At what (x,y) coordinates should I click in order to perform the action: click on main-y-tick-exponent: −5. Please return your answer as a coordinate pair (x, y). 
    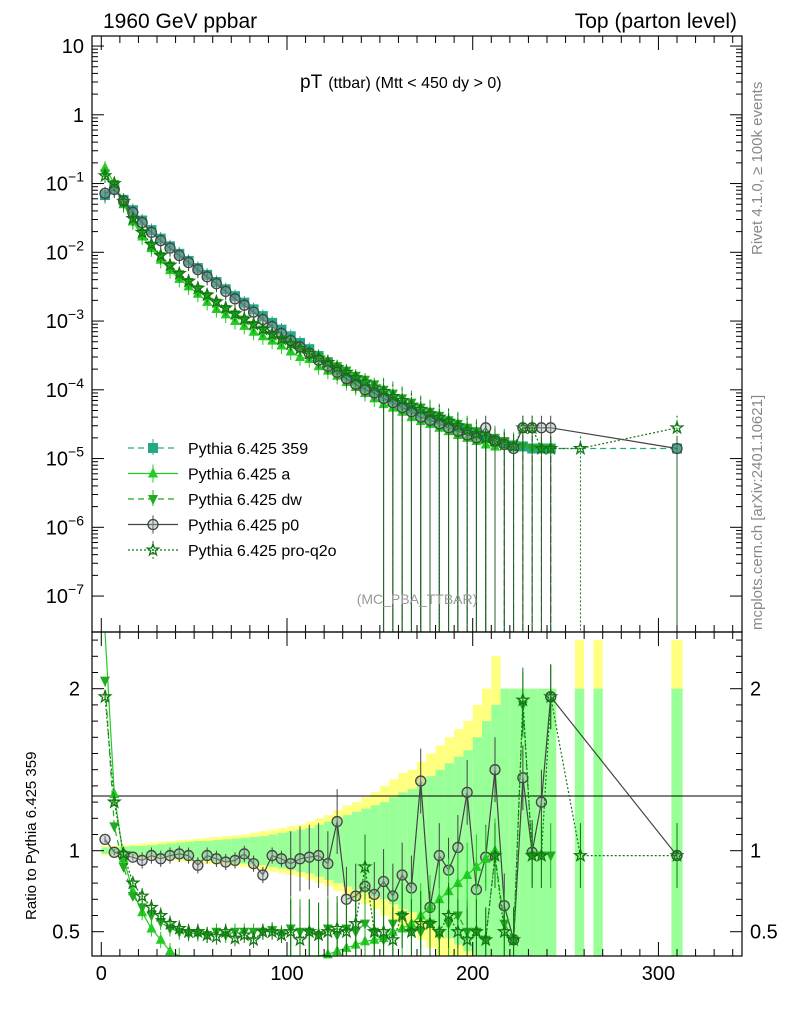
    Looking at the image, I should click on (76, 452).